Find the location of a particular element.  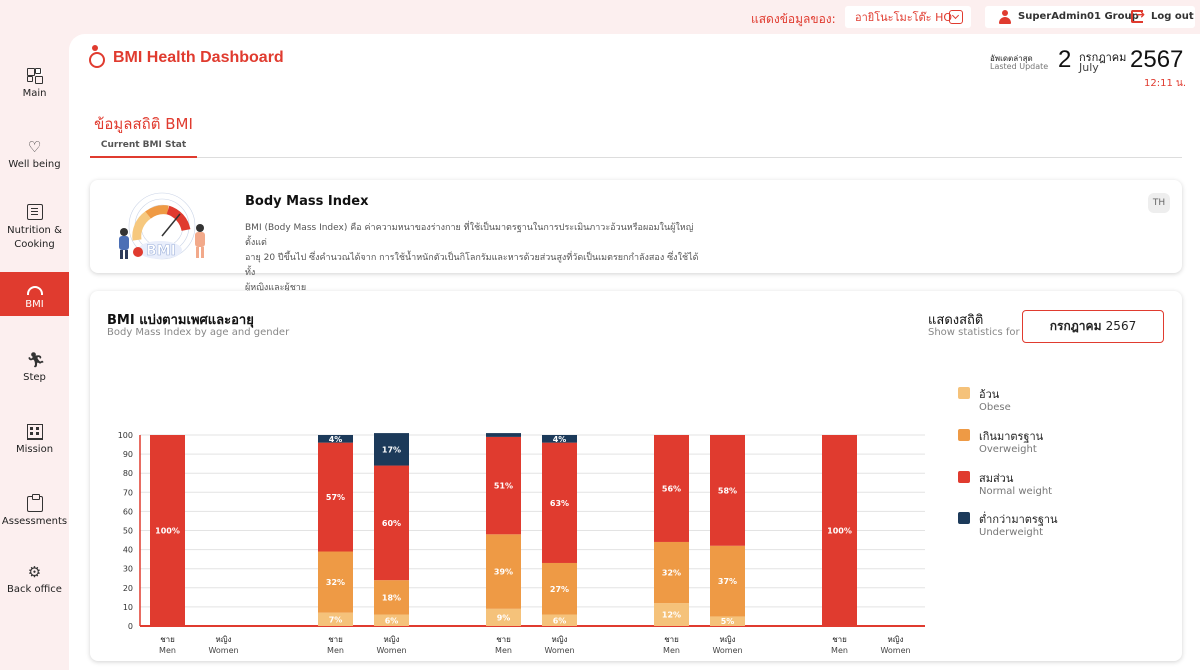

bar-segment-underweight is located at coordinates (559, 439).